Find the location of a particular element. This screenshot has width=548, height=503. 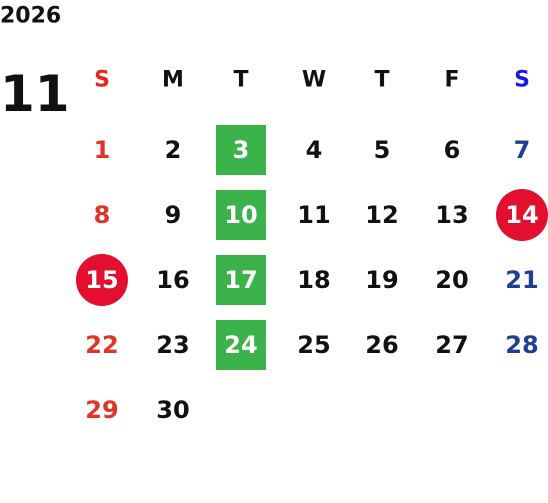

day-number: 17 is located at coordinates (240, 280).